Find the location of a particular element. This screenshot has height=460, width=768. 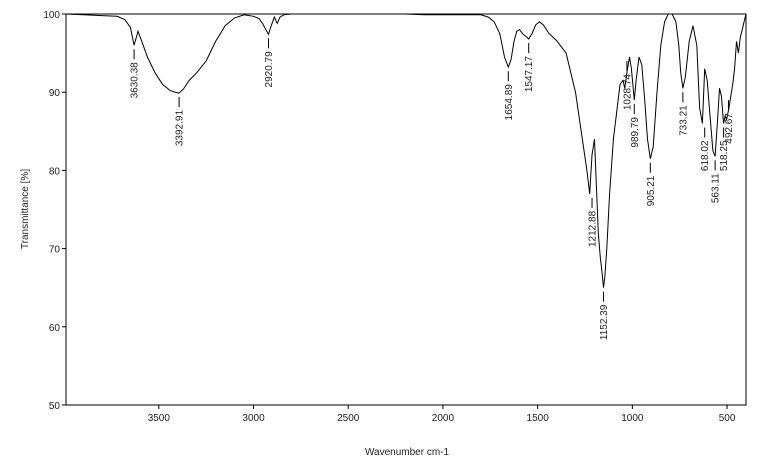

x-tick-label: 2500 is located at coordinates (348, 418).